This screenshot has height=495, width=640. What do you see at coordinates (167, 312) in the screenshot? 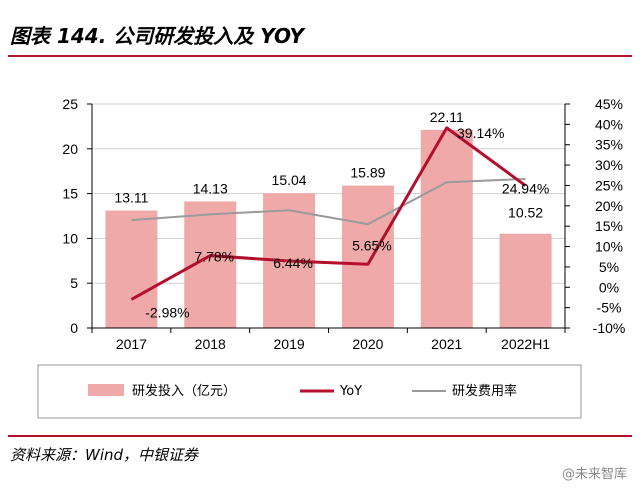
I see `yoy-value-label: -2.98%` at bounding box center [167, 312].